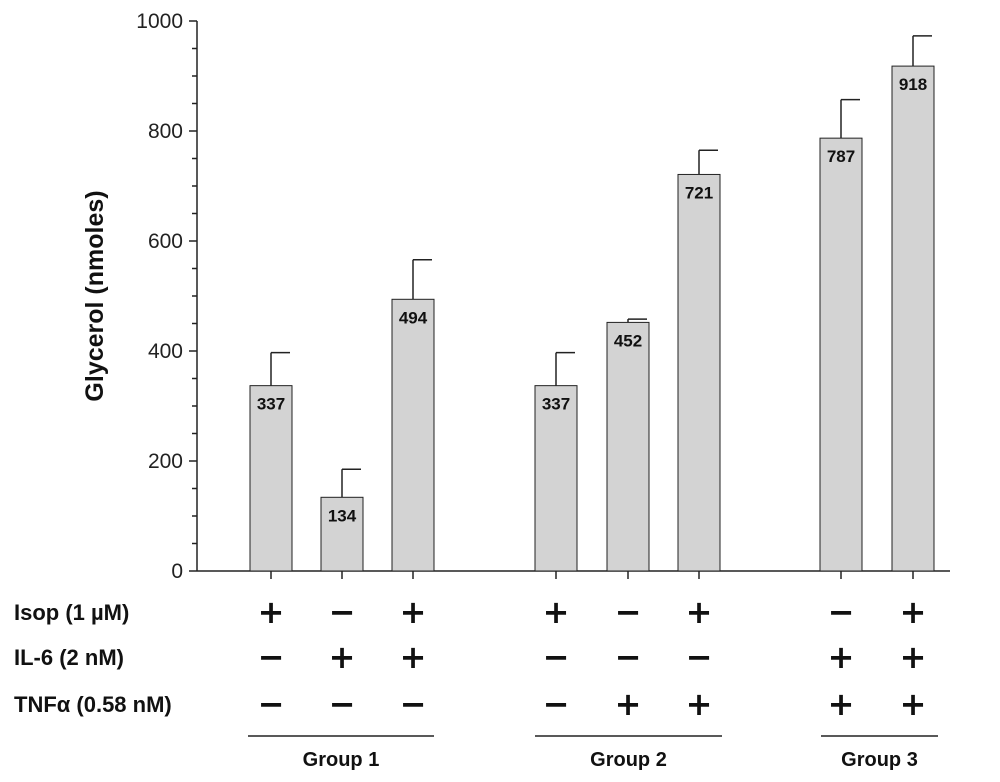 The height and width of the screenshot is (782, 1000). What do you see at coordinates (699, 192) in the screenshot?
I see `bar-value-label: 721` at bounding box center [699, 192].